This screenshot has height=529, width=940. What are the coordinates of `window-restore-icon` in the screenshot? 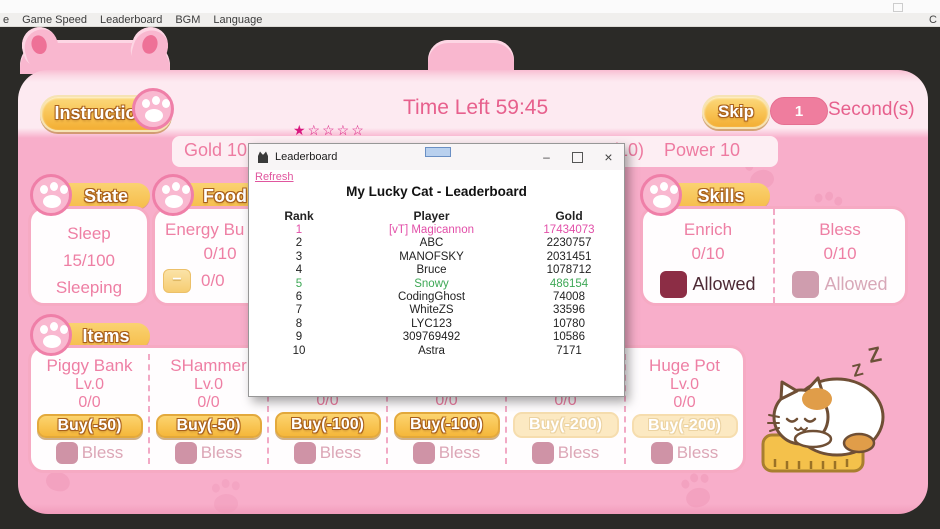 It's located at (898, 7).